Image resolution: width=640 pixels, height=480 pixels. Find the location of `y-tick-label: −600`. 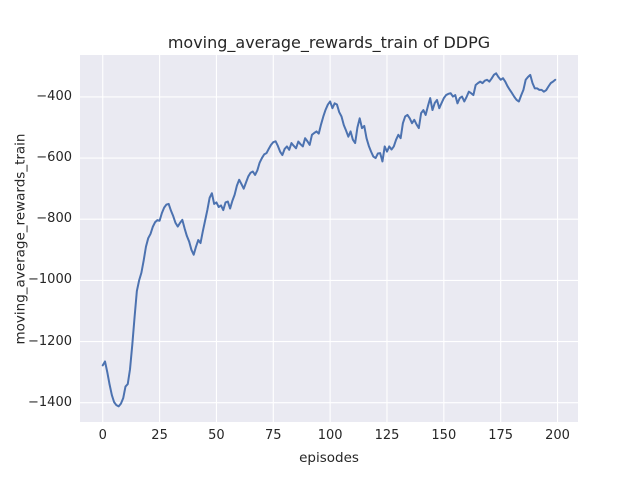

y-tick-label: −600 is located at coordinates (54, 158).